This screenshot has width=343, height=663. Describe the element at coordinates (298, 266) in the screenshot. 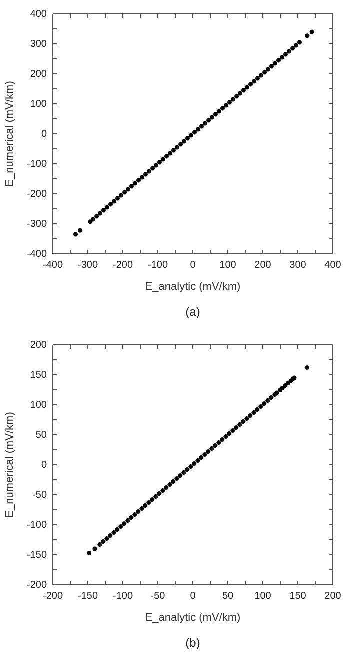

I see `x-tick-label: 300` at that location.